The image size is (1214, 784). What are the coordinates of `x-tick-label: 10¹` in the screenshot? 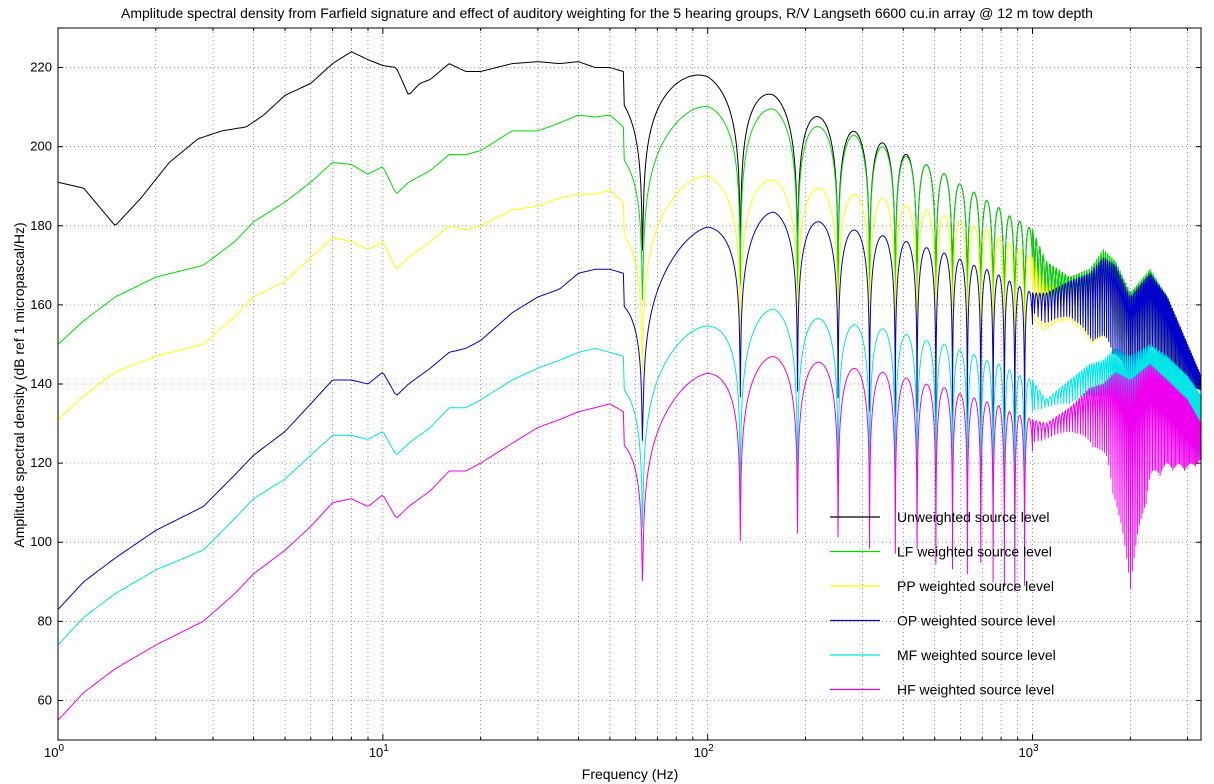 It's located at (379, 751).